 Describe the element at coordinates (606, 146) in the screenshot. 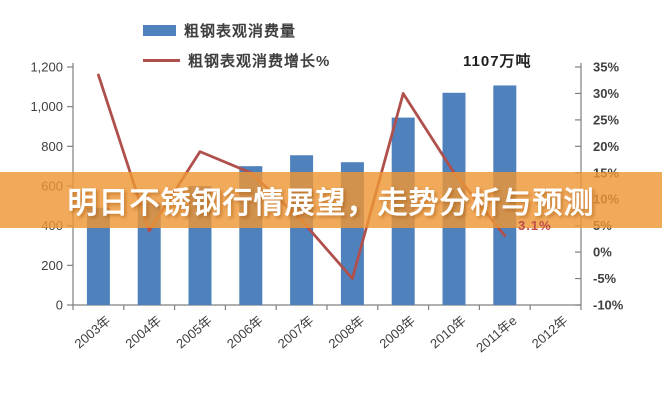

I see `y-right-tick-label: 20%` at that location.